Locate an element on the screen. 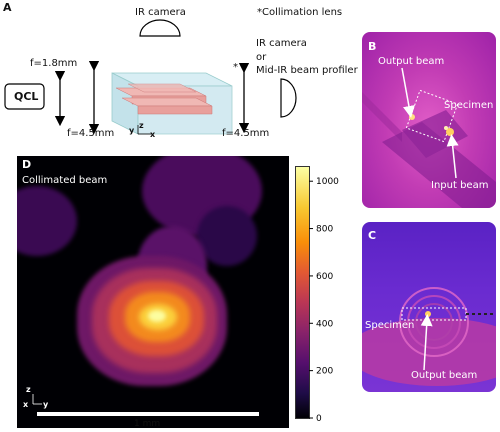 This screenshot has width=500, height=432. scale-bar is located at coordinates (148, 414).